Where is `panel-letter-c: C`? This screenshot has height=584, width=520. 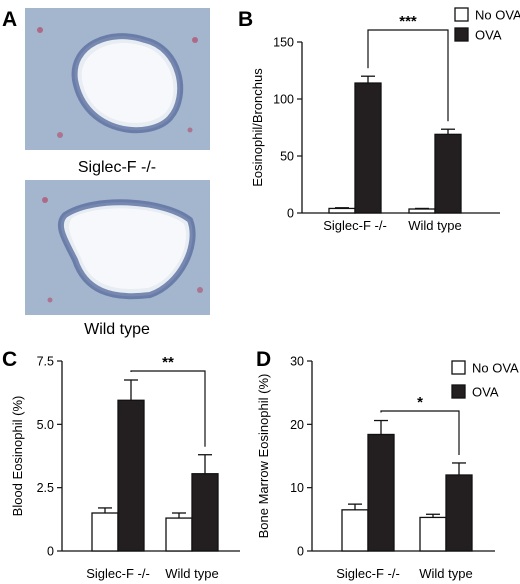 panel-letter-c: C is located at coordinates (9, 359).